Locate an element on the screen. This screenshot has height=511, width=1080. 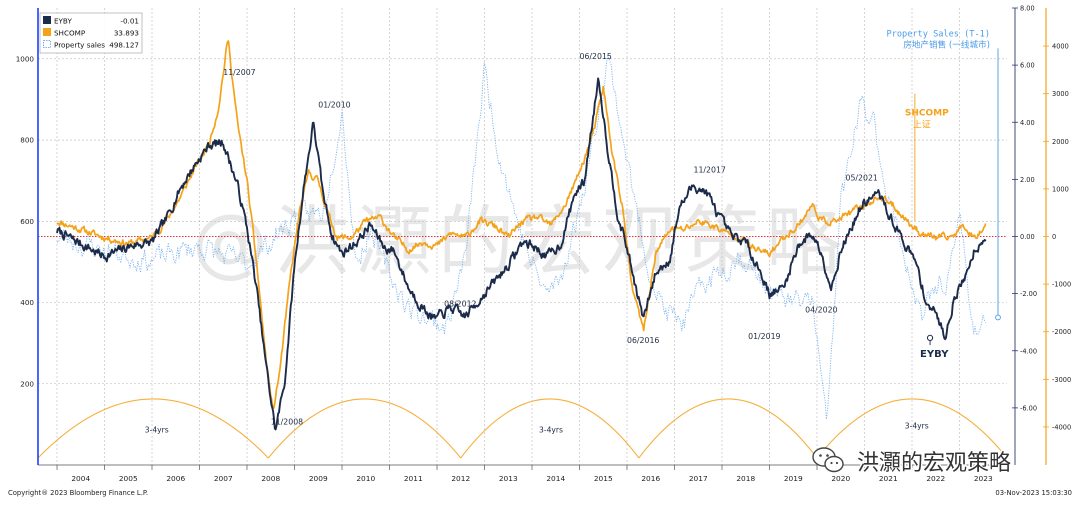
x-tick-label-2020: 2020 is located at coordinates (840, 478).